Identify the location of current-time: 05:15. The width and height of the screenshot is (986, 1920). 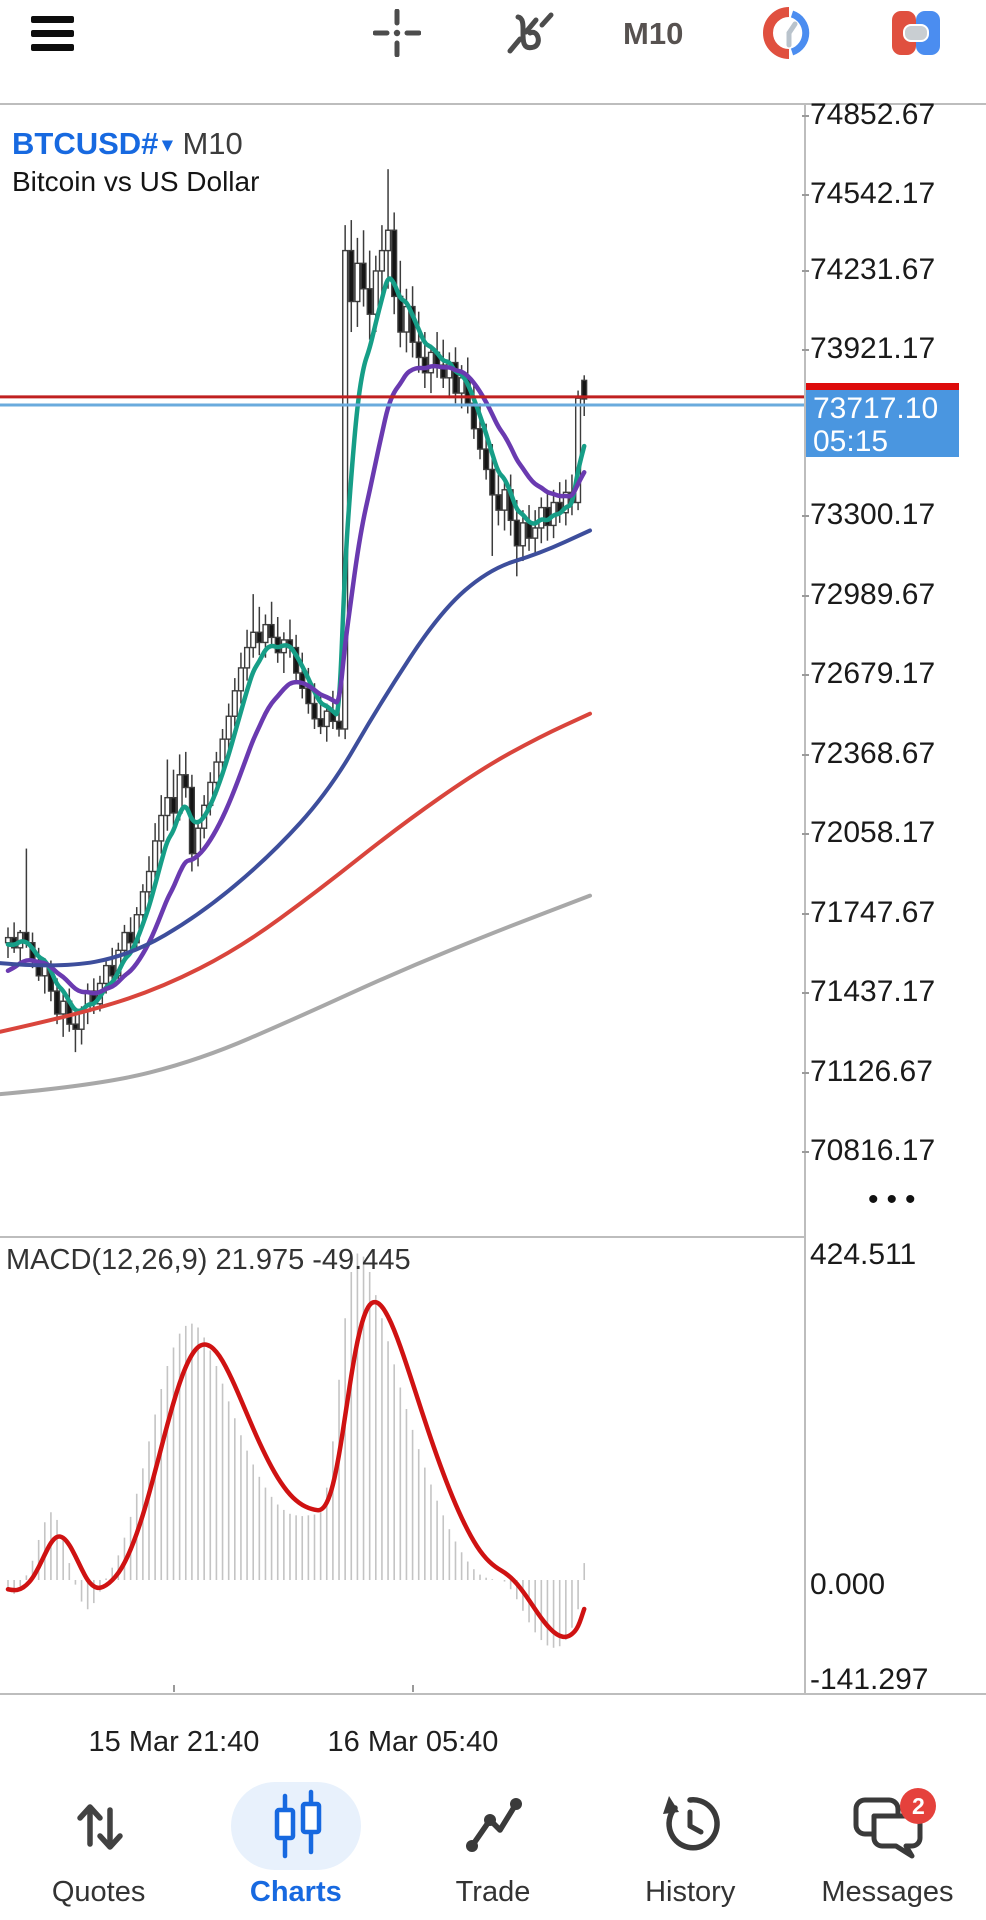
(851, 441).